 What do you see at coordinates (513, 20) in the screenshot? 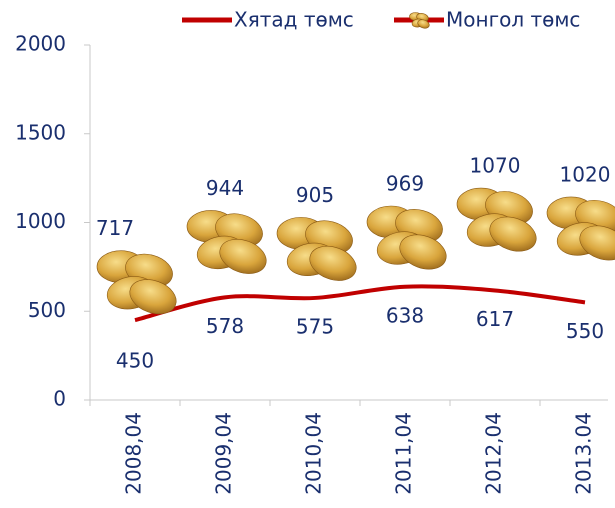
I see `legend-label: Монгол төмс` at bounding box center [513, 20].